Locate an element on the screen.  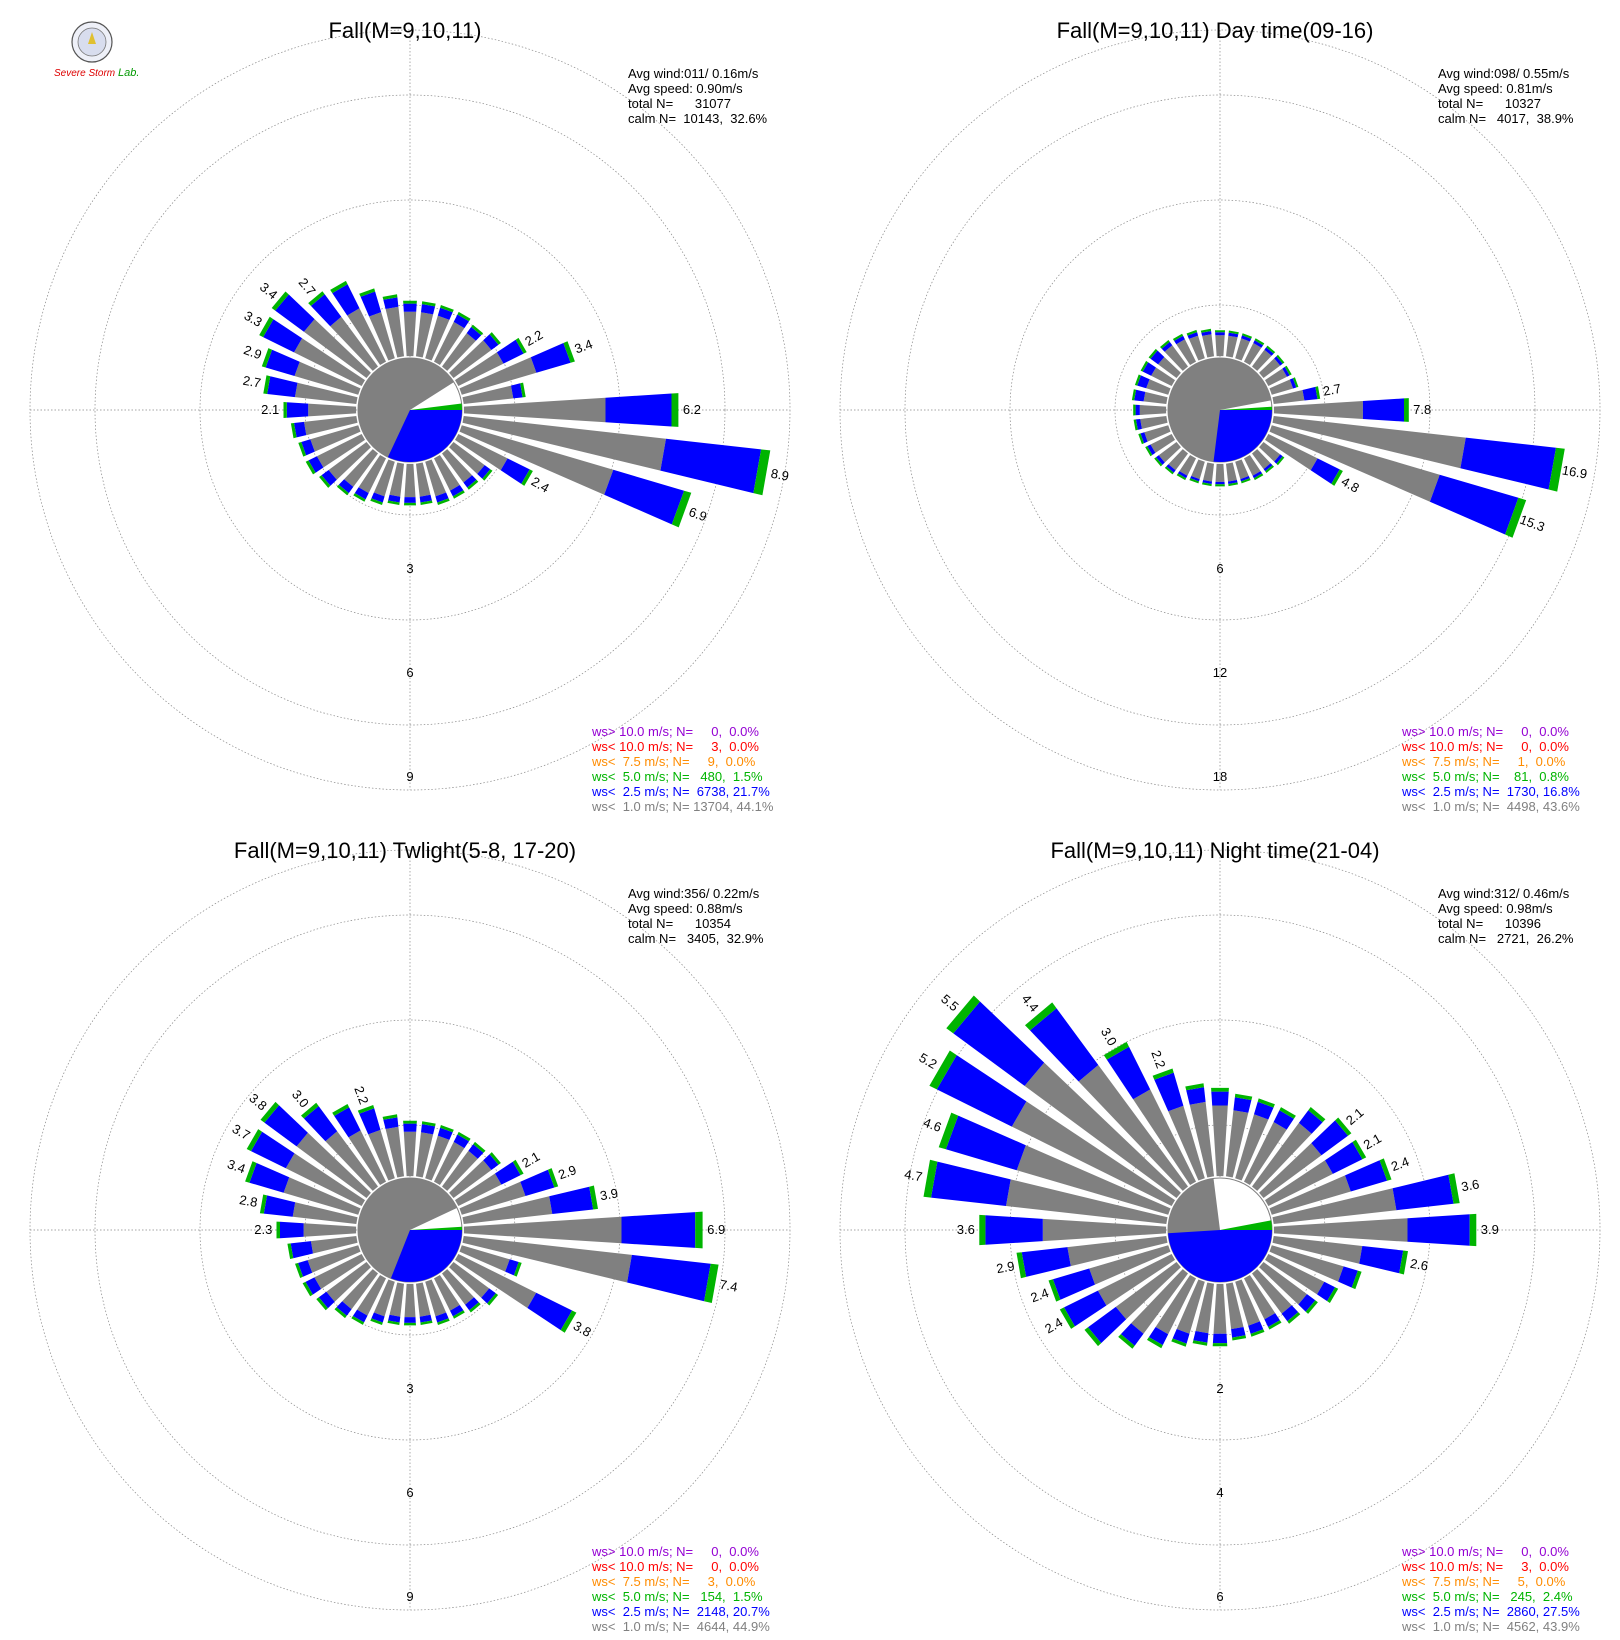
stats-line: total N= 10354 is located at coordinates (679, 923).